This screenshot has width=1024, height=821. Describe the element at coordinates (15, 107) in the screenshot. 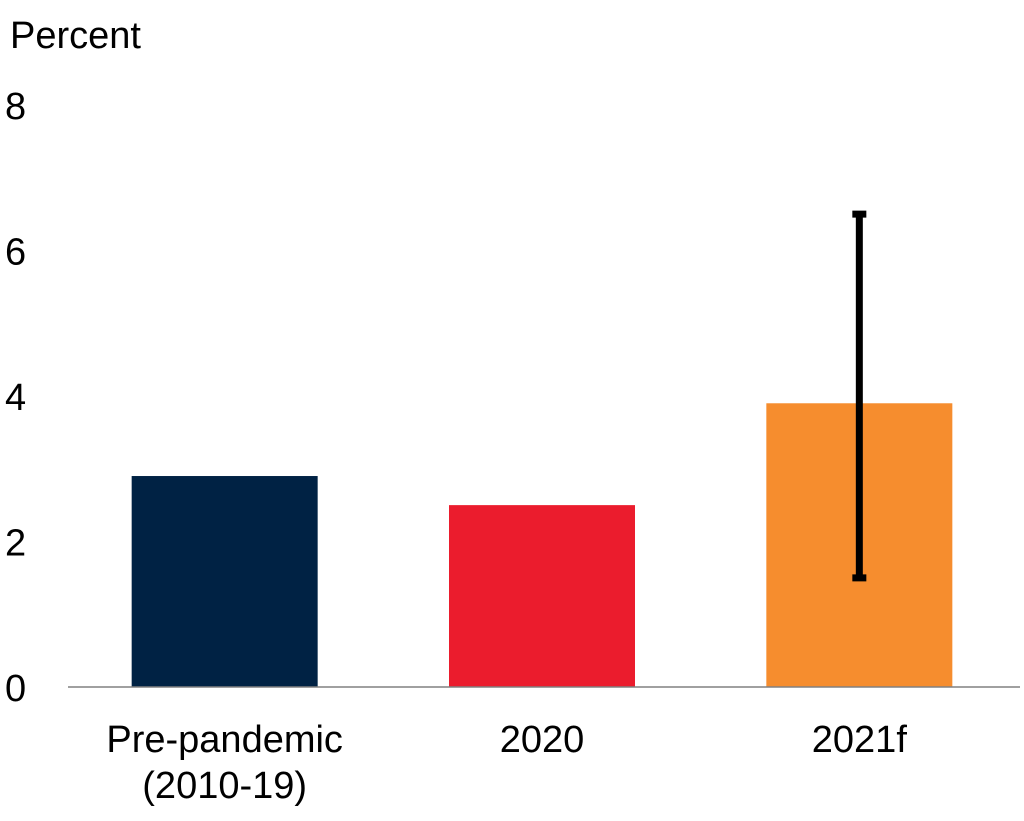

I see `y-tick-label: 8` at that location.